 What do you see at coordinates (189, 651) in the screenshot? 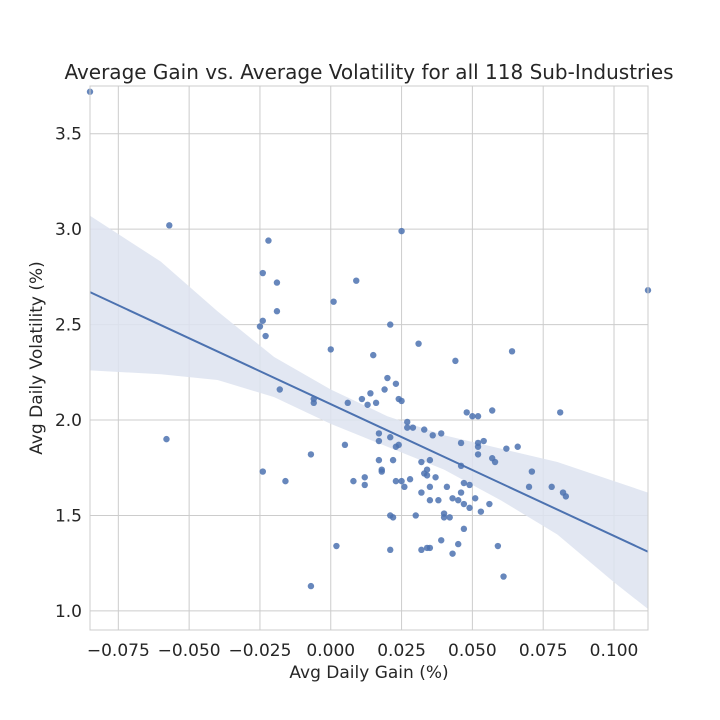
I see `x-tick-label: −0.050` at bounding box center [189, 651].